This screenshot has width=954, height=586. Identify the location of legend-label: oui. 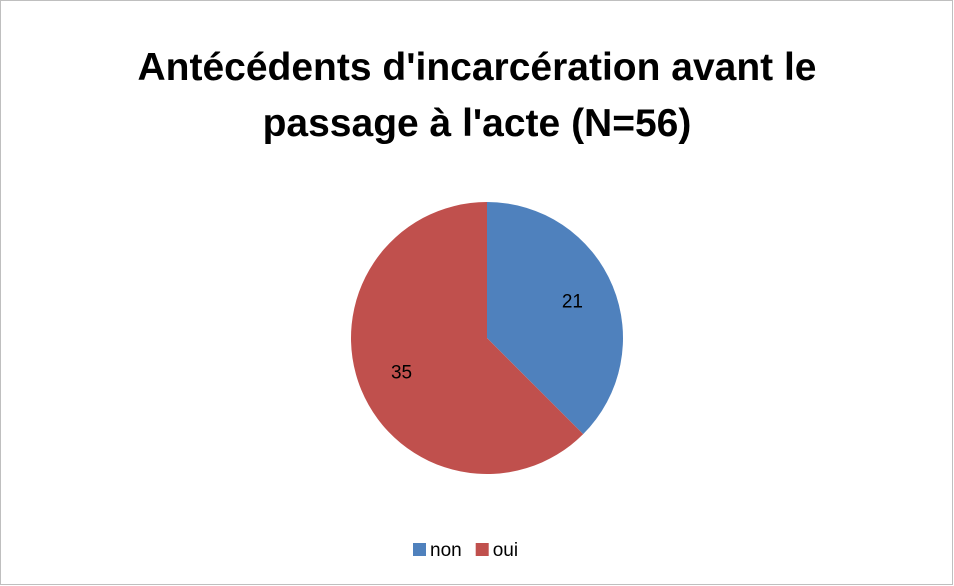
(505, 550).